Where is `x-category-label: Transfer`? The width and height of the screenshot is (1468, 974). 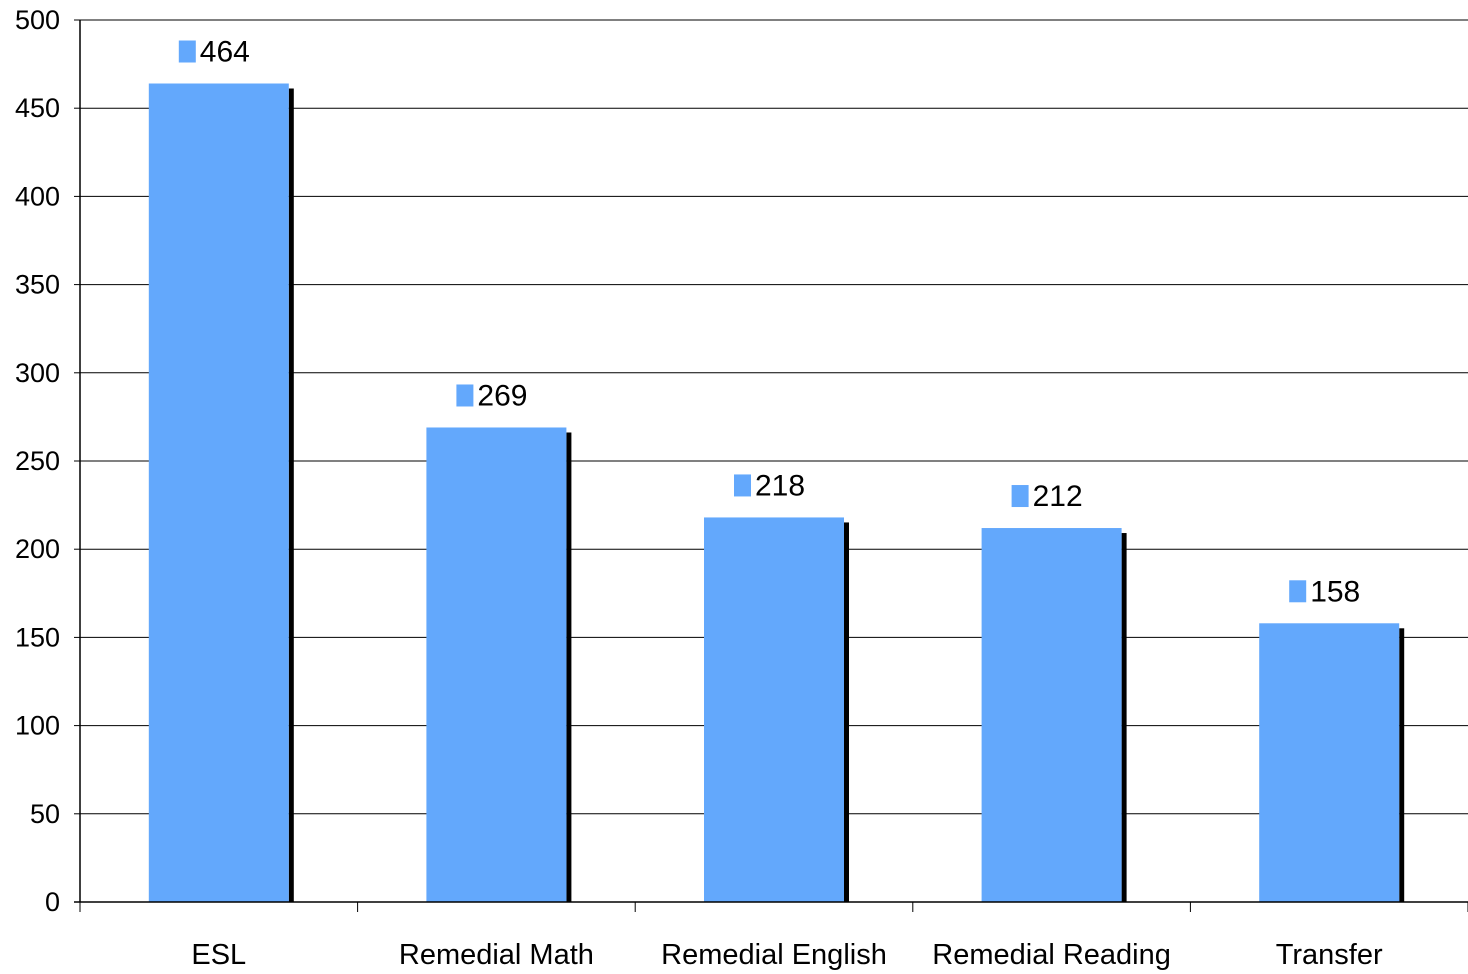 x-category-label: Transfer is located at coordinates (1329, 955).